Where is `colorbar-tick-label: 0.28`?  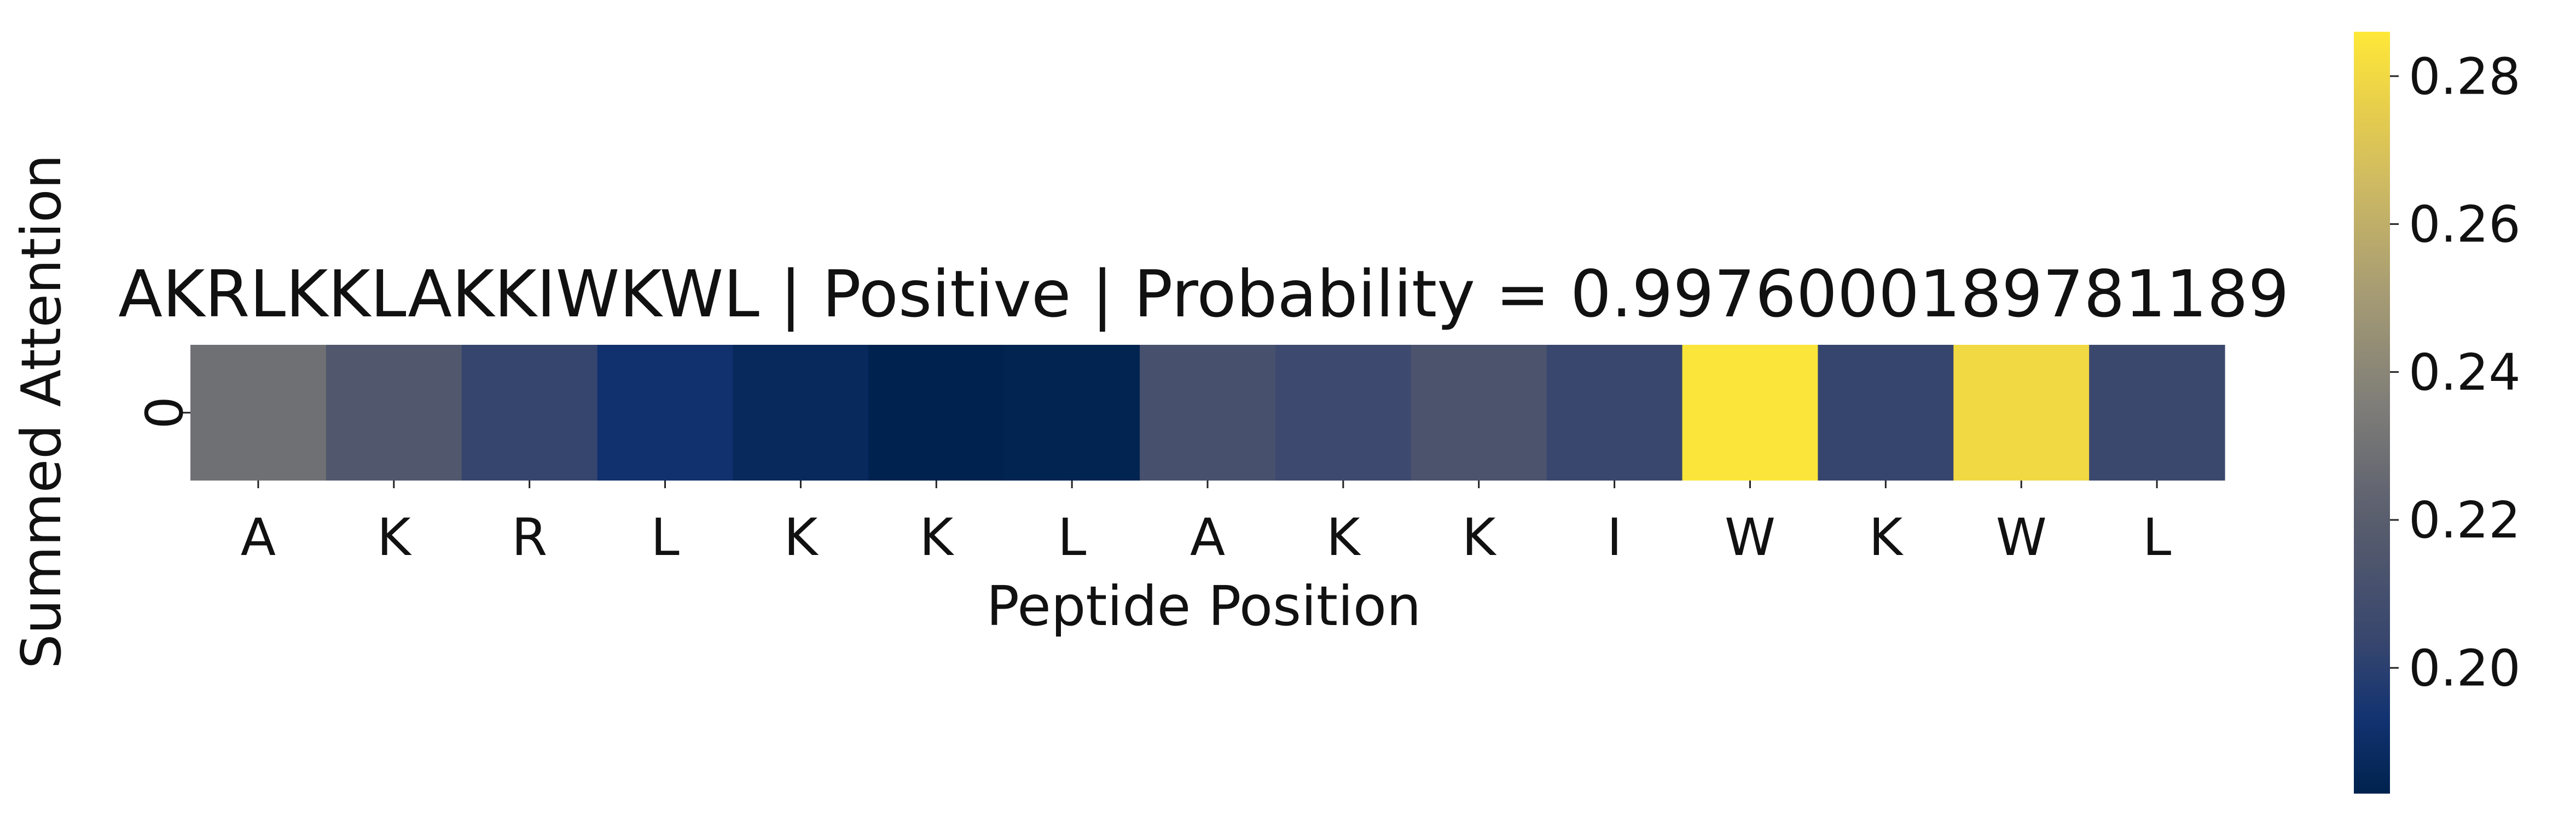 colorbar-tick-label: 0.28 is located at coordinates (2465, 76).